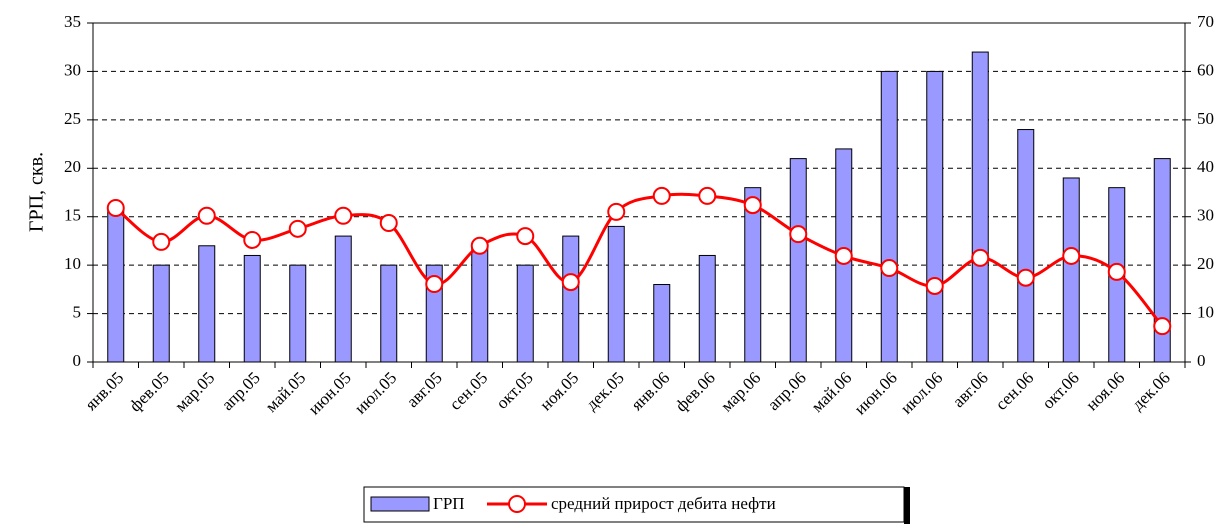  Describe the element at coordinates (970, 389) in the screenshot. I see `x-tick-label: авг.06` at that location.